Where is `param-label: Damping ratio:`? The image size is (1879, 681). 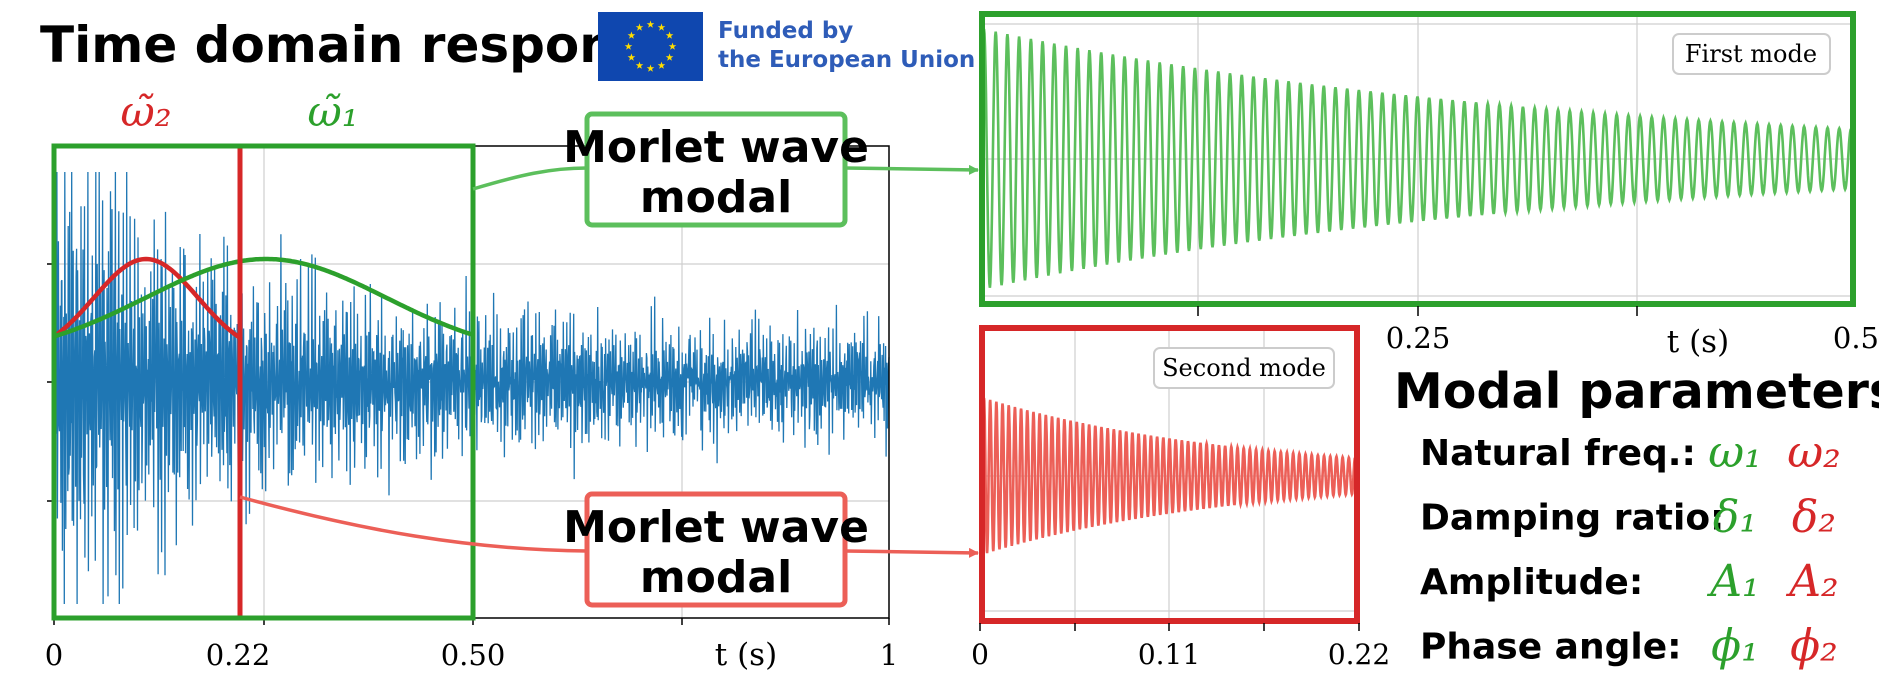 param-label: Damping ratio: is located at coordinates (1572, 518).